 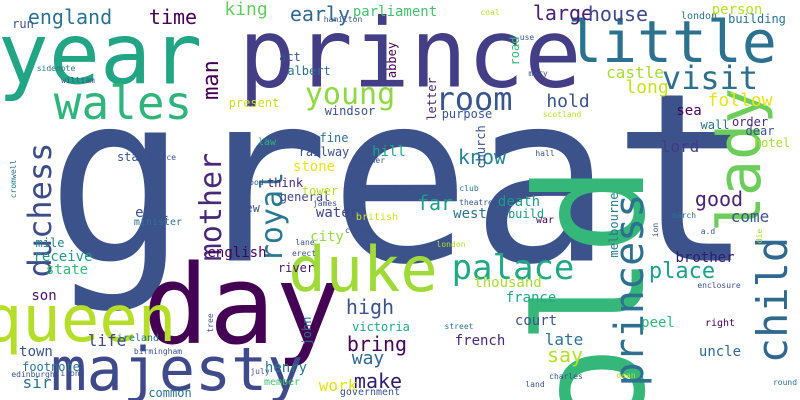 I want to click on word: die, so click(x=759, y=236).